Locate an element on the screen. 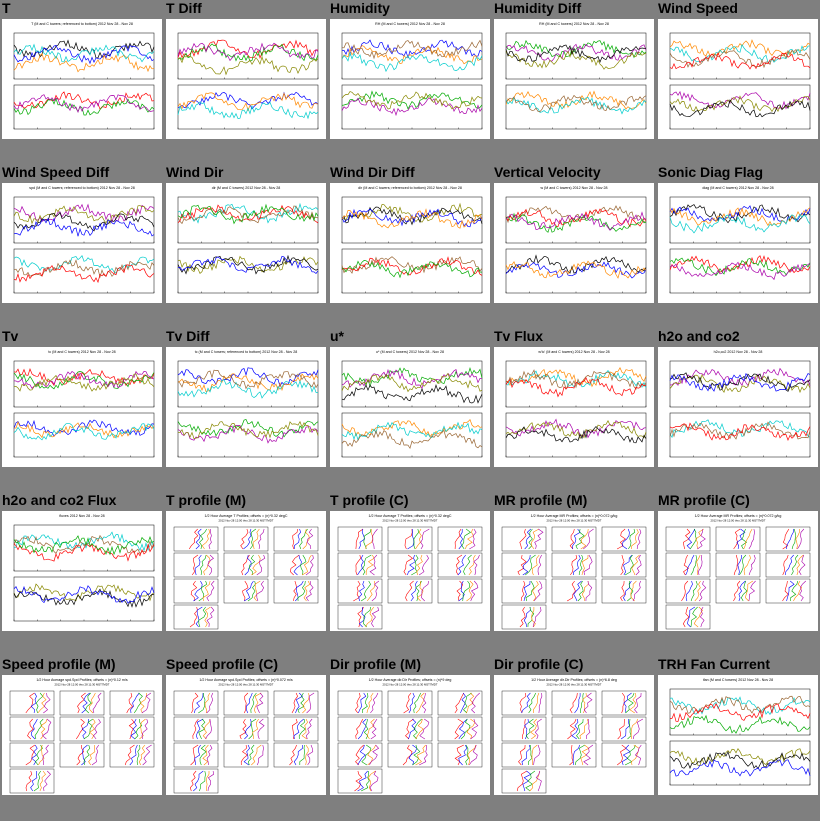 The height and width of the screenshot is (821, 820). plot-image: RH (M and C towers) 2012 Nov 28 - Nov 28 is located at coordinates (576, 76).